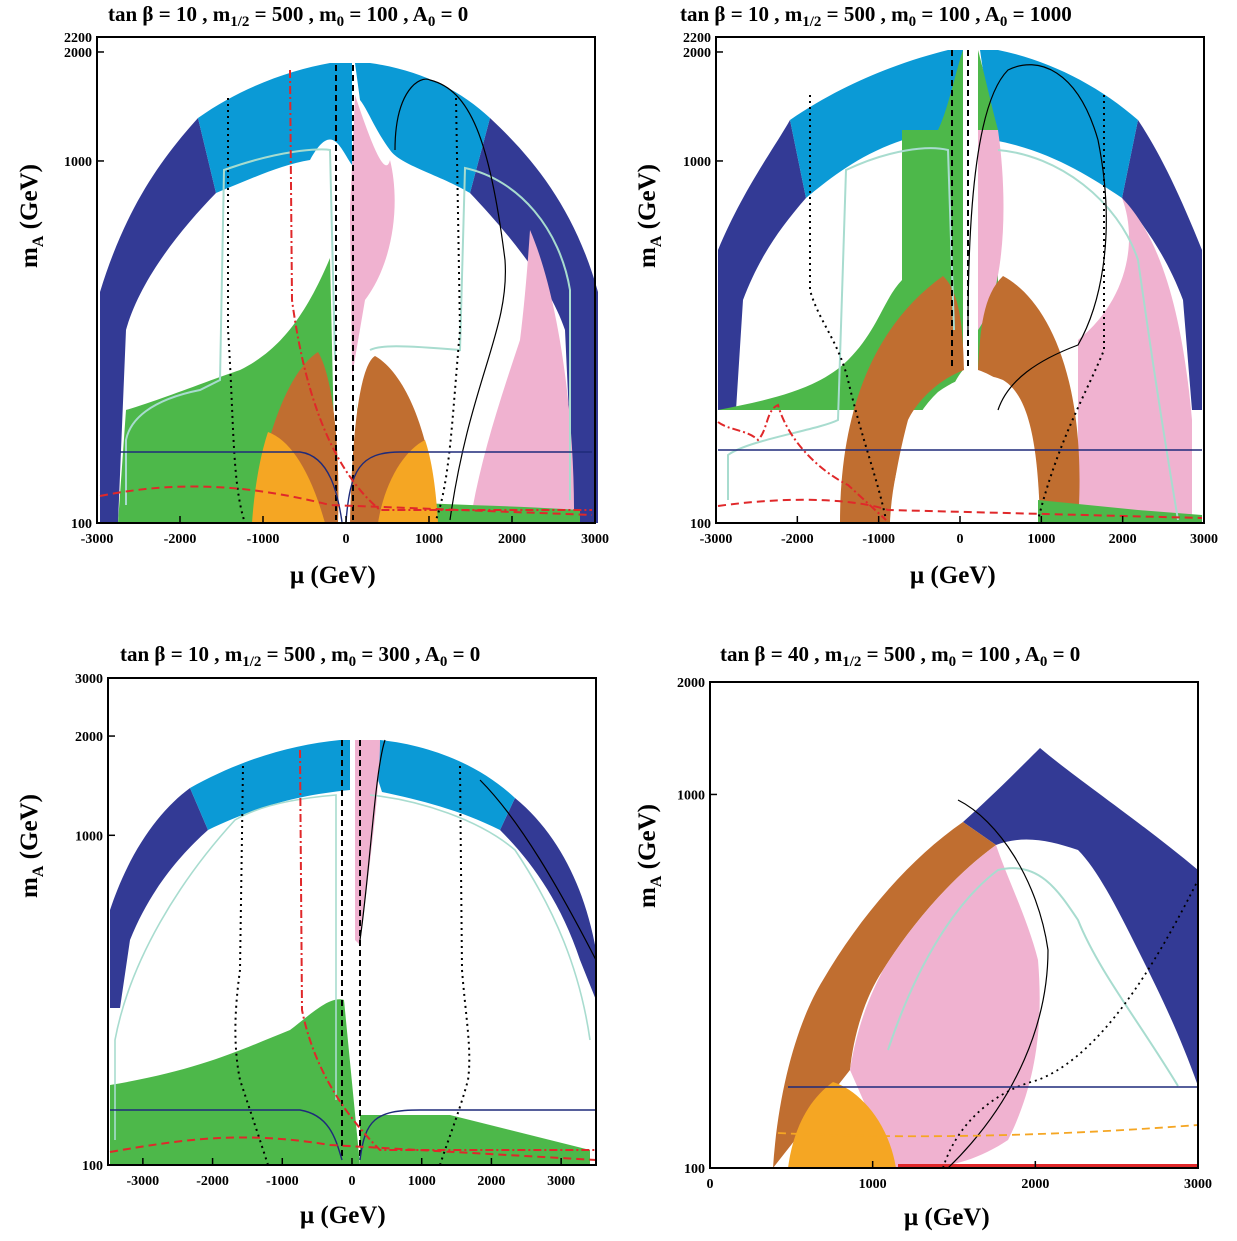 This screenshot has height=1241, width=1237. Describe the element at coordinates (89, 679) in the screenshot. I see `y-tick-label: 3000` at that location.